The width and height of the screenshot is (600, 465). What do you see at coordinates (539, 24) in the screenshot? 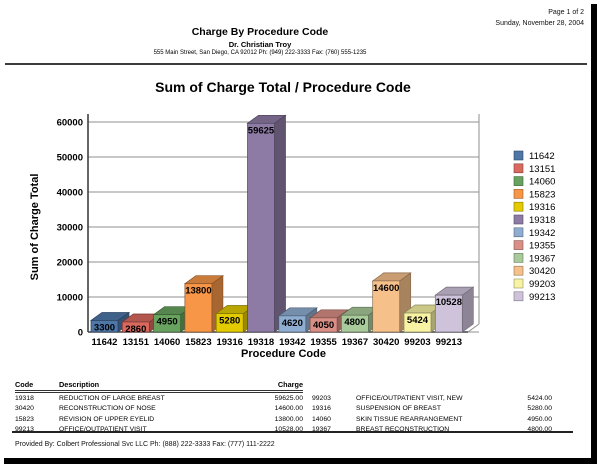
I see `report-date: Sunday, November 28, 2004` at bounding box center [539, 24].